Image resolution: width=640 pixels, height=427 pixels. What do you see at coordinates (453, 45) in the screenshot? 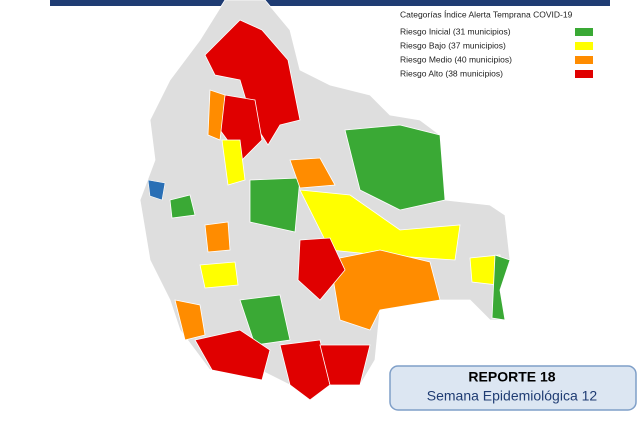
I see `legend-label: Riesgo Bajo (37 municipios)` at bounding box center [453, 45].